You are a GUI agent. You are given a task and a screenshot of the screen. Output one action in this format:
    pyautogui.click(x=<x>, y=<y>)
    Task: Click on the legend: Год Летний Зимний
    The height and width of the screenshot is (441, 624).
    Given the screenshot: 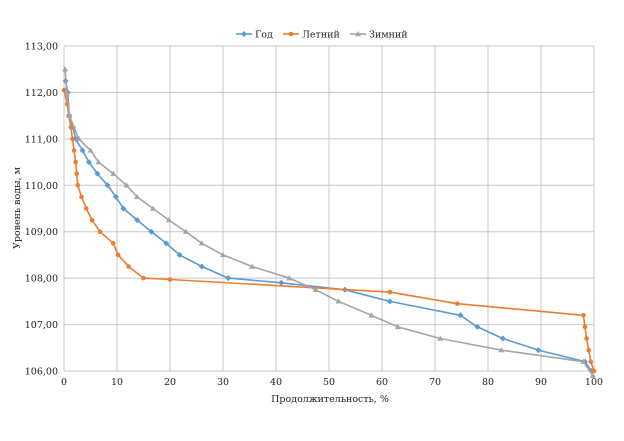 What is the action you would take?
    pyautogui.click(x=322, y=35)
    